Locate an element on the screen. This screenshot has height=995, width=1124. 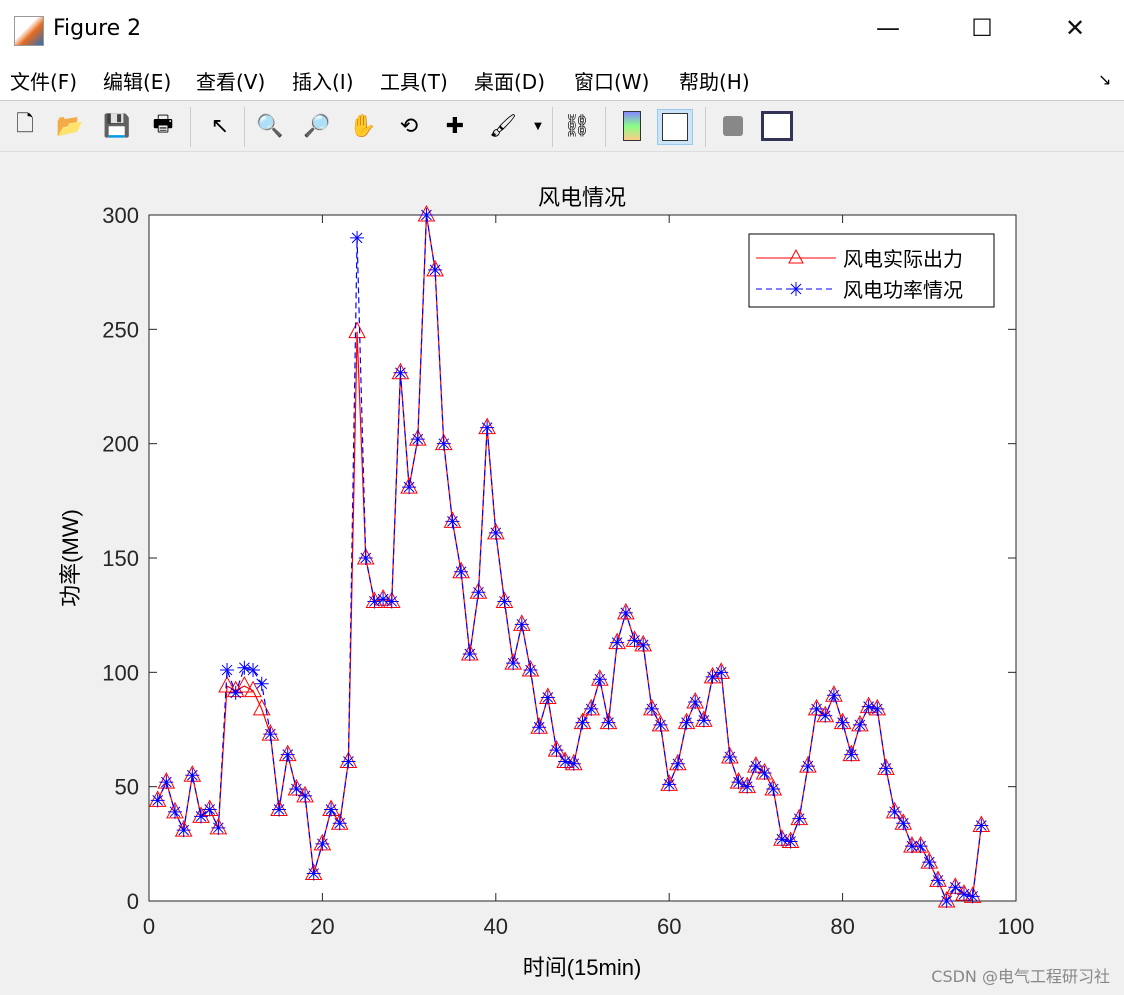
colorbar-icon is located at coordinates (632, 126).